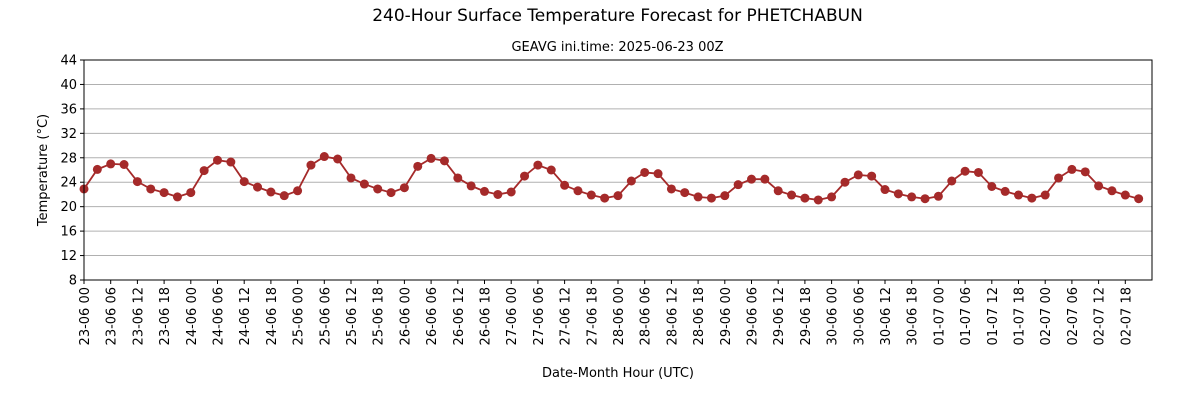  Describe the element at coordinates (939, 316) in the screenshot. I see `x-tick-label: 01-07 00` at that location.